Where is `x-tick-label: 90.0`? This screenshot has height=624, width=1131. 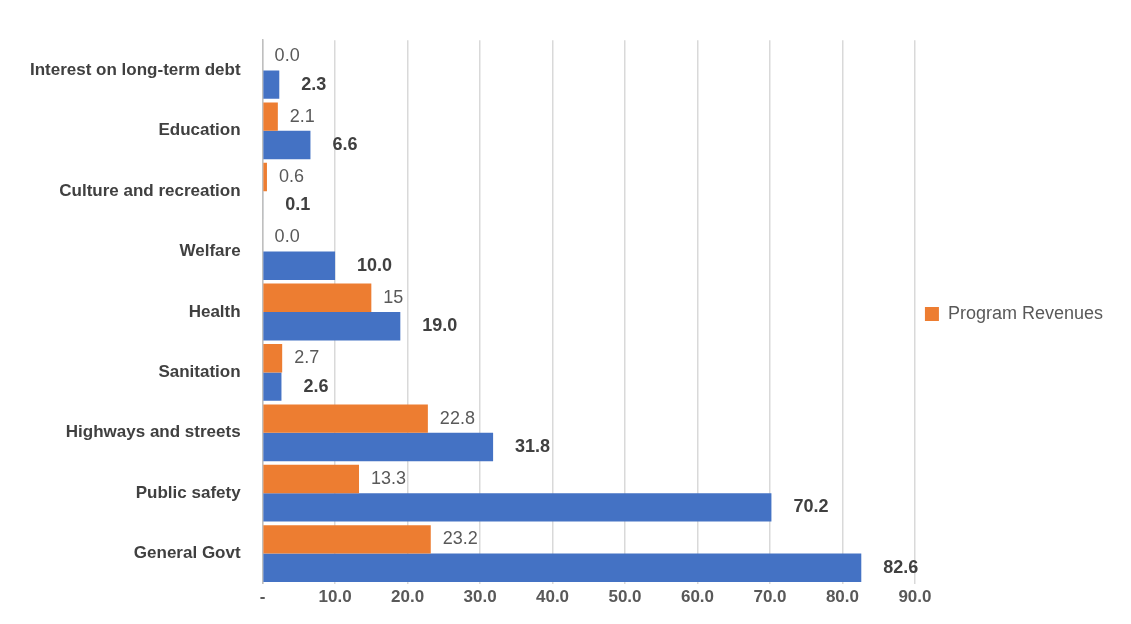
x-tick-label: 90.0 is located at coordinates (915, 596).